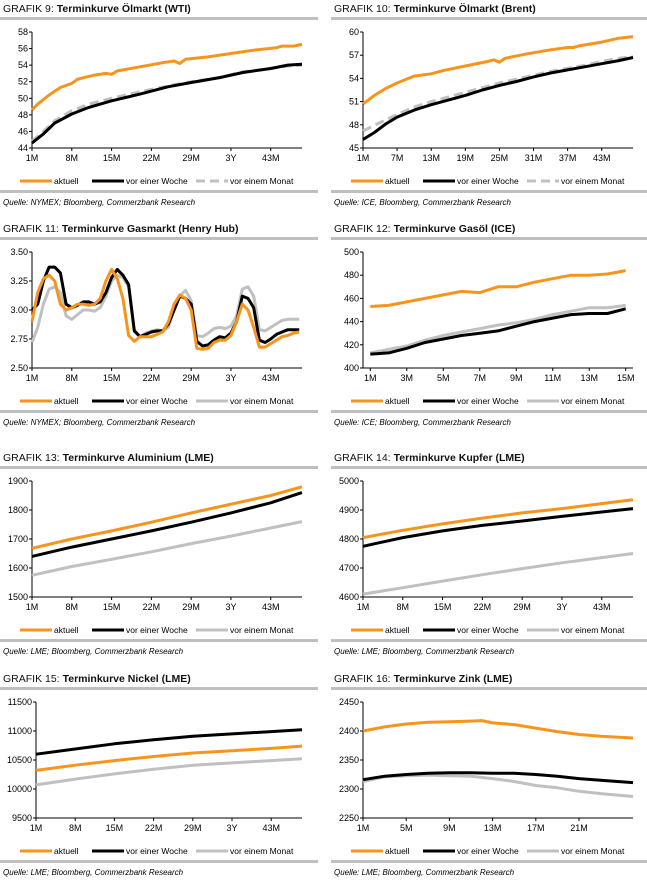 This screenshot has width=647, height=882. What do you see at coordinates (429, 458) in the screenshot?
I see `chart-title: GRAFIK 14: Terminkurve Kupfer (LME)` at bounding box center [429, 458].